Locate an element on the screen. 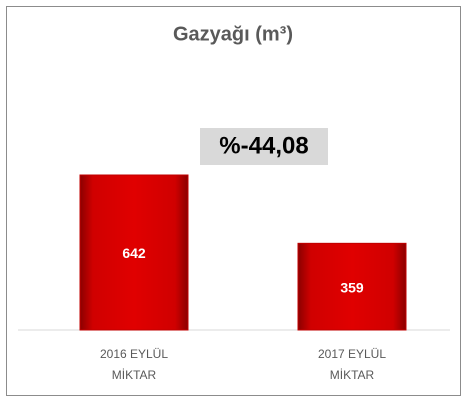  annotation: %-44,08 is located at coordinates (263, 145).